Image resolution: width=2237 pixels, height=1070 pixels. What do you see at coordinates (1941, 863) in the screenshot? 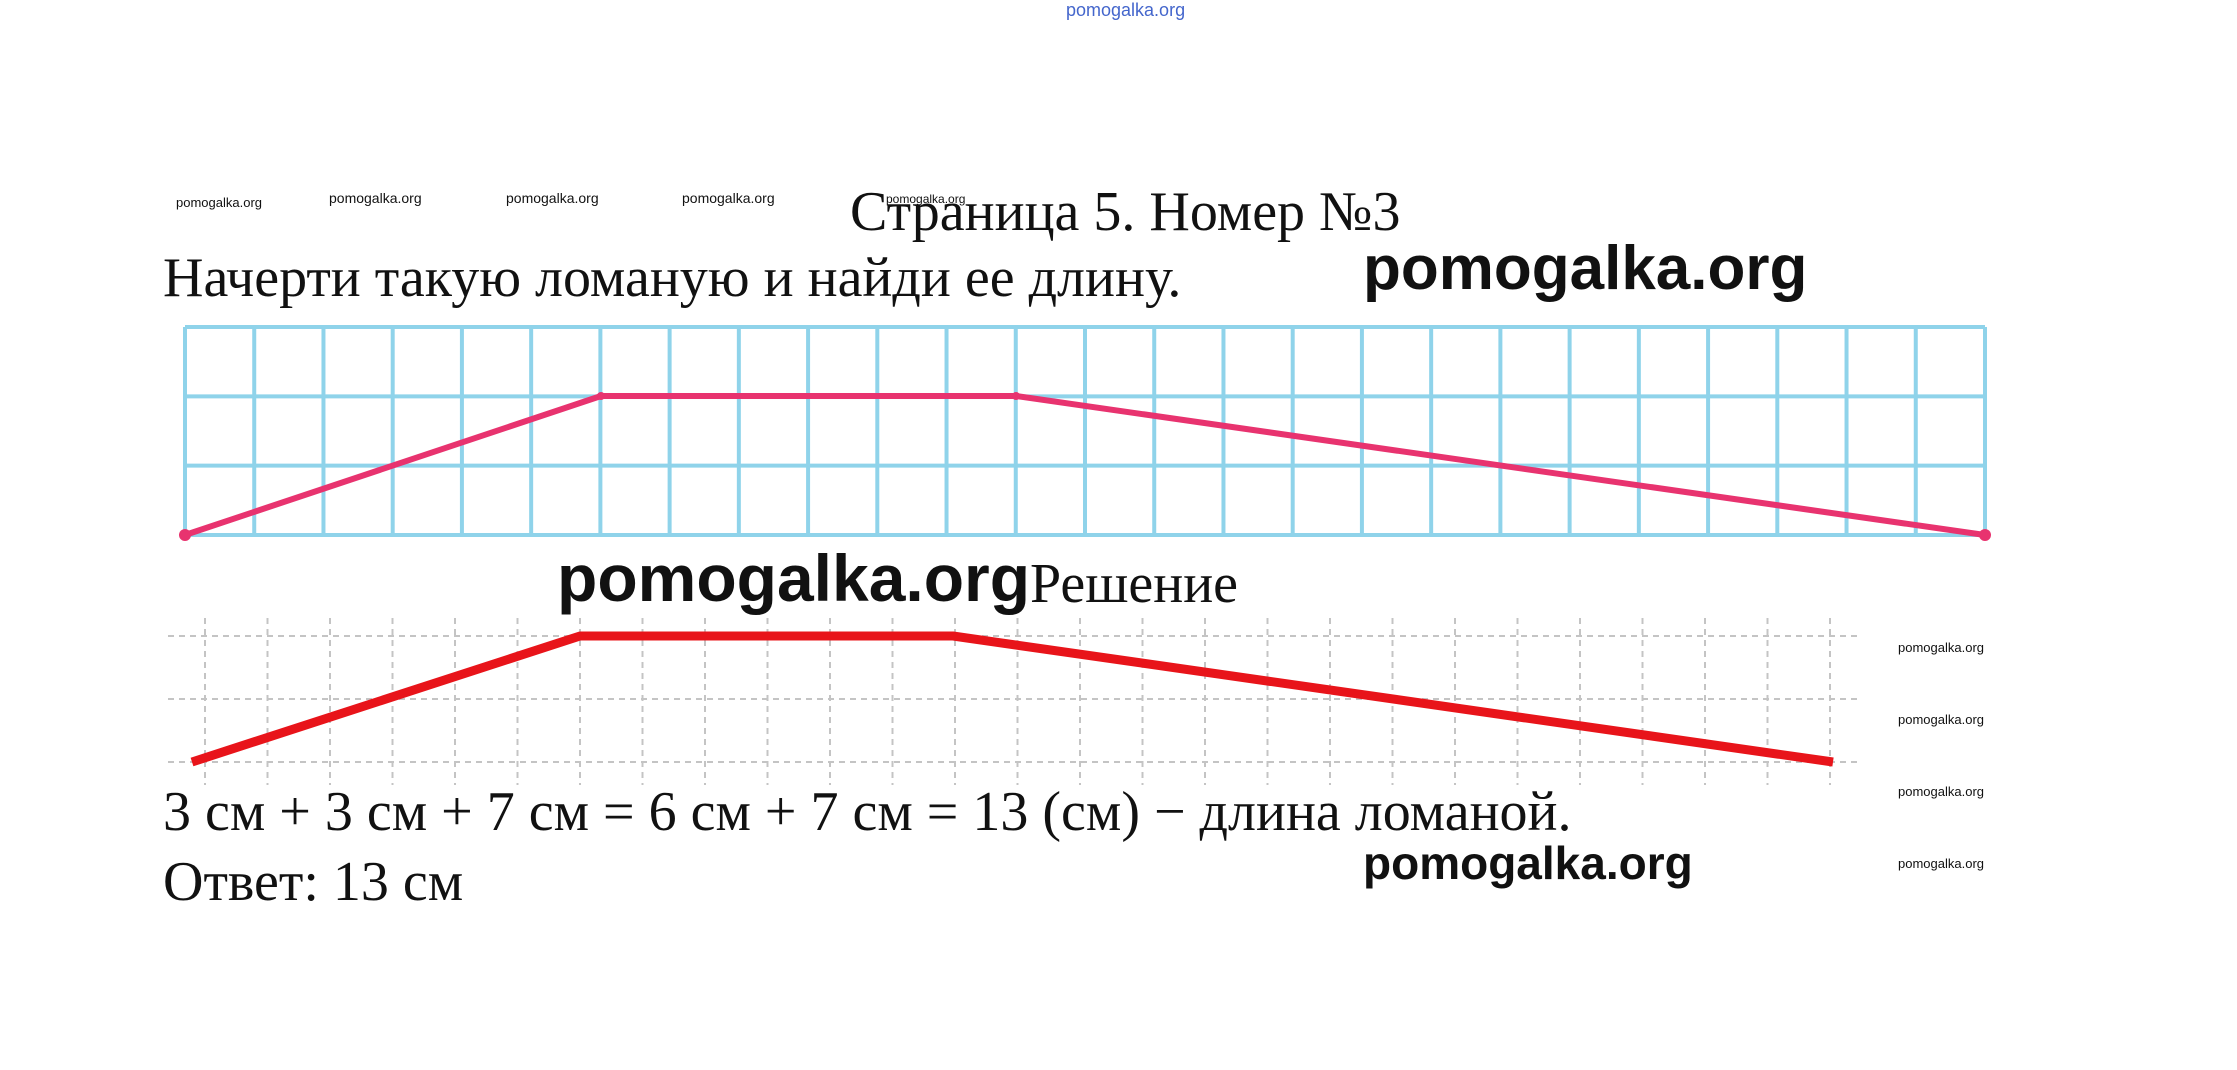
I see `watermark-side-4: pomogalka.org` at bounding box center [1941, 863].